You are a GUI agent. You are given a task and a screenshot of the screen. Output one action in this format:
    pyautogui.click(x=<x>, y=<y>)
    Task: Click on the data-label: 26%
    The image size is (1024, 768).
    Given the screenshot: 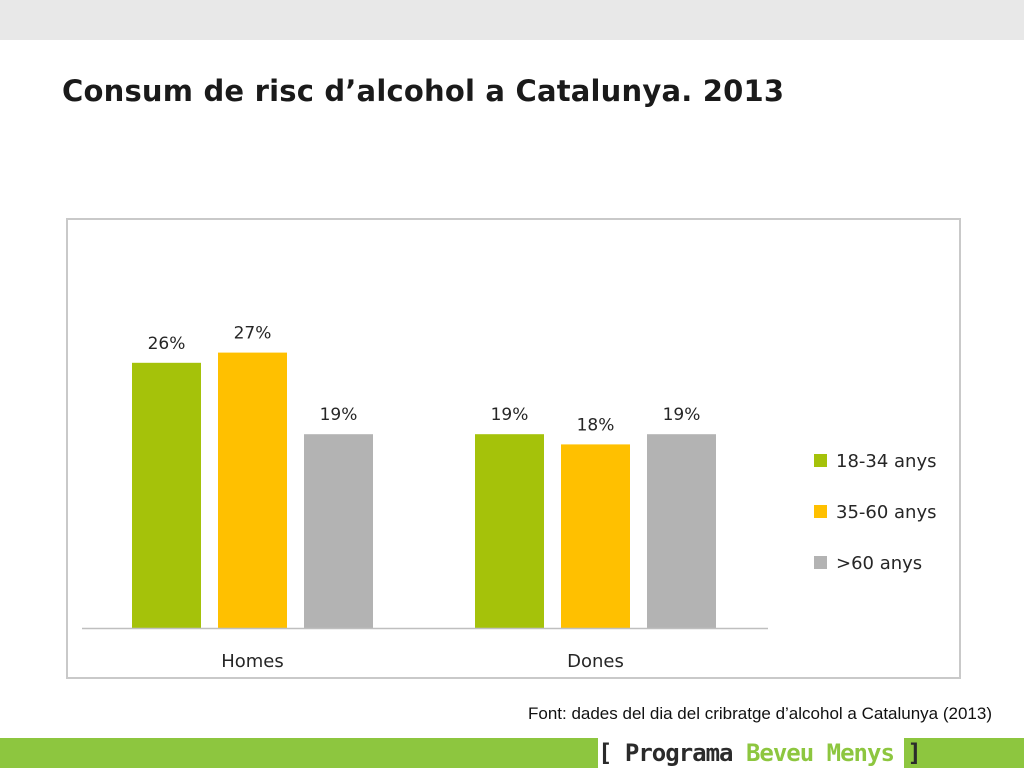 What is the action you would take?
    pyautogui.click(x=167, y=344)
    